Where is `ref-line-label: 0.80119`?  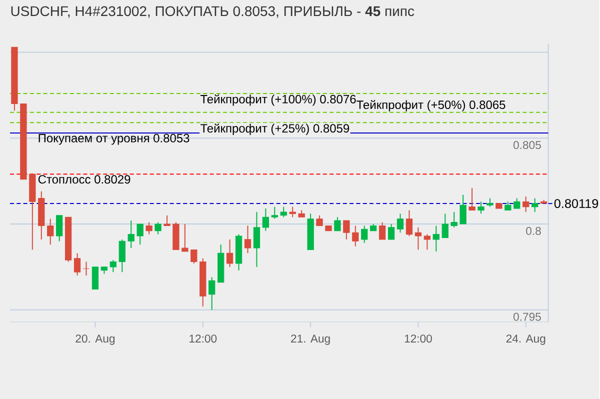
ref-line-label: 0.80119 is located at coordinates (576, 203).